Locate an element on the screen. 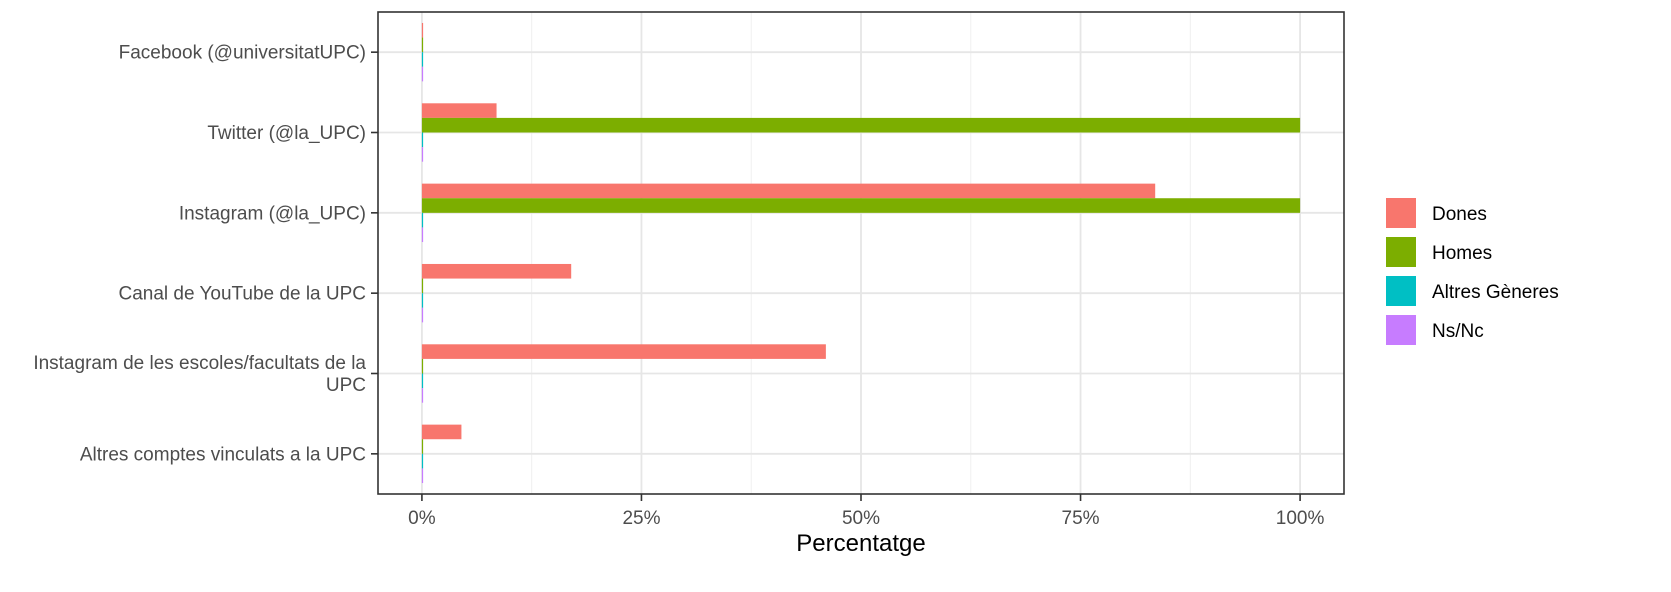 Image resolution: width=1671 pixels, height=592 pixels. x-tick-label: 0% is located at coordinates (422, 518).